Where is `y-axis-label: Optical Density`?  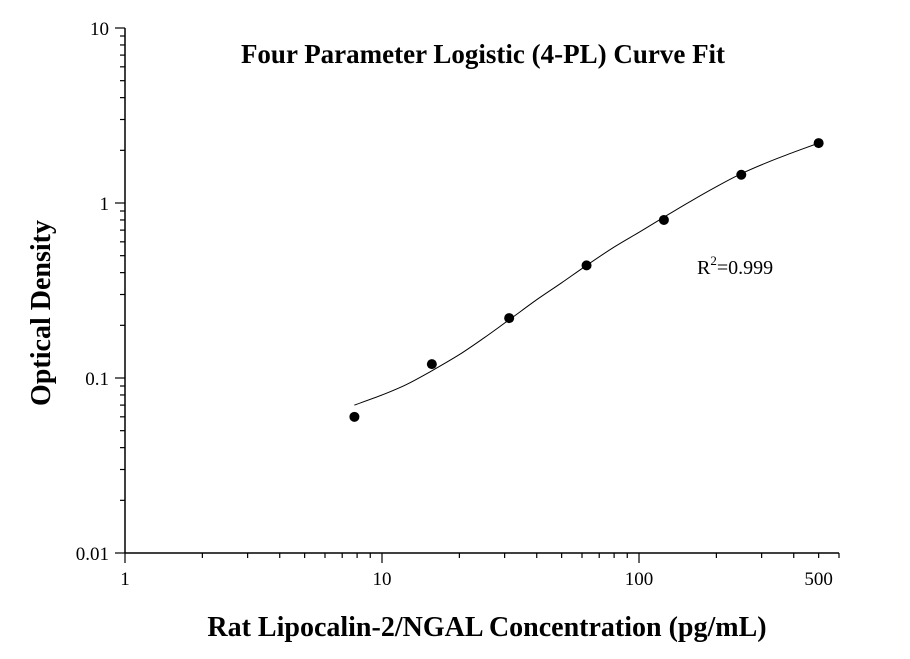
y-axis-label: Optical Density is located at coordinates (41, 313).